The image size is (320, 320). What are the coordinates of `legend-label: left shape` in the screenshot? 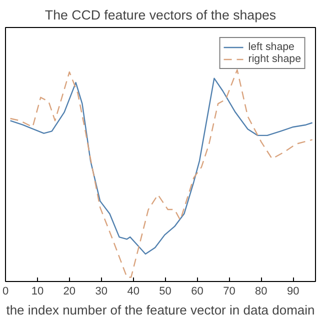 It's located at (271, 47).